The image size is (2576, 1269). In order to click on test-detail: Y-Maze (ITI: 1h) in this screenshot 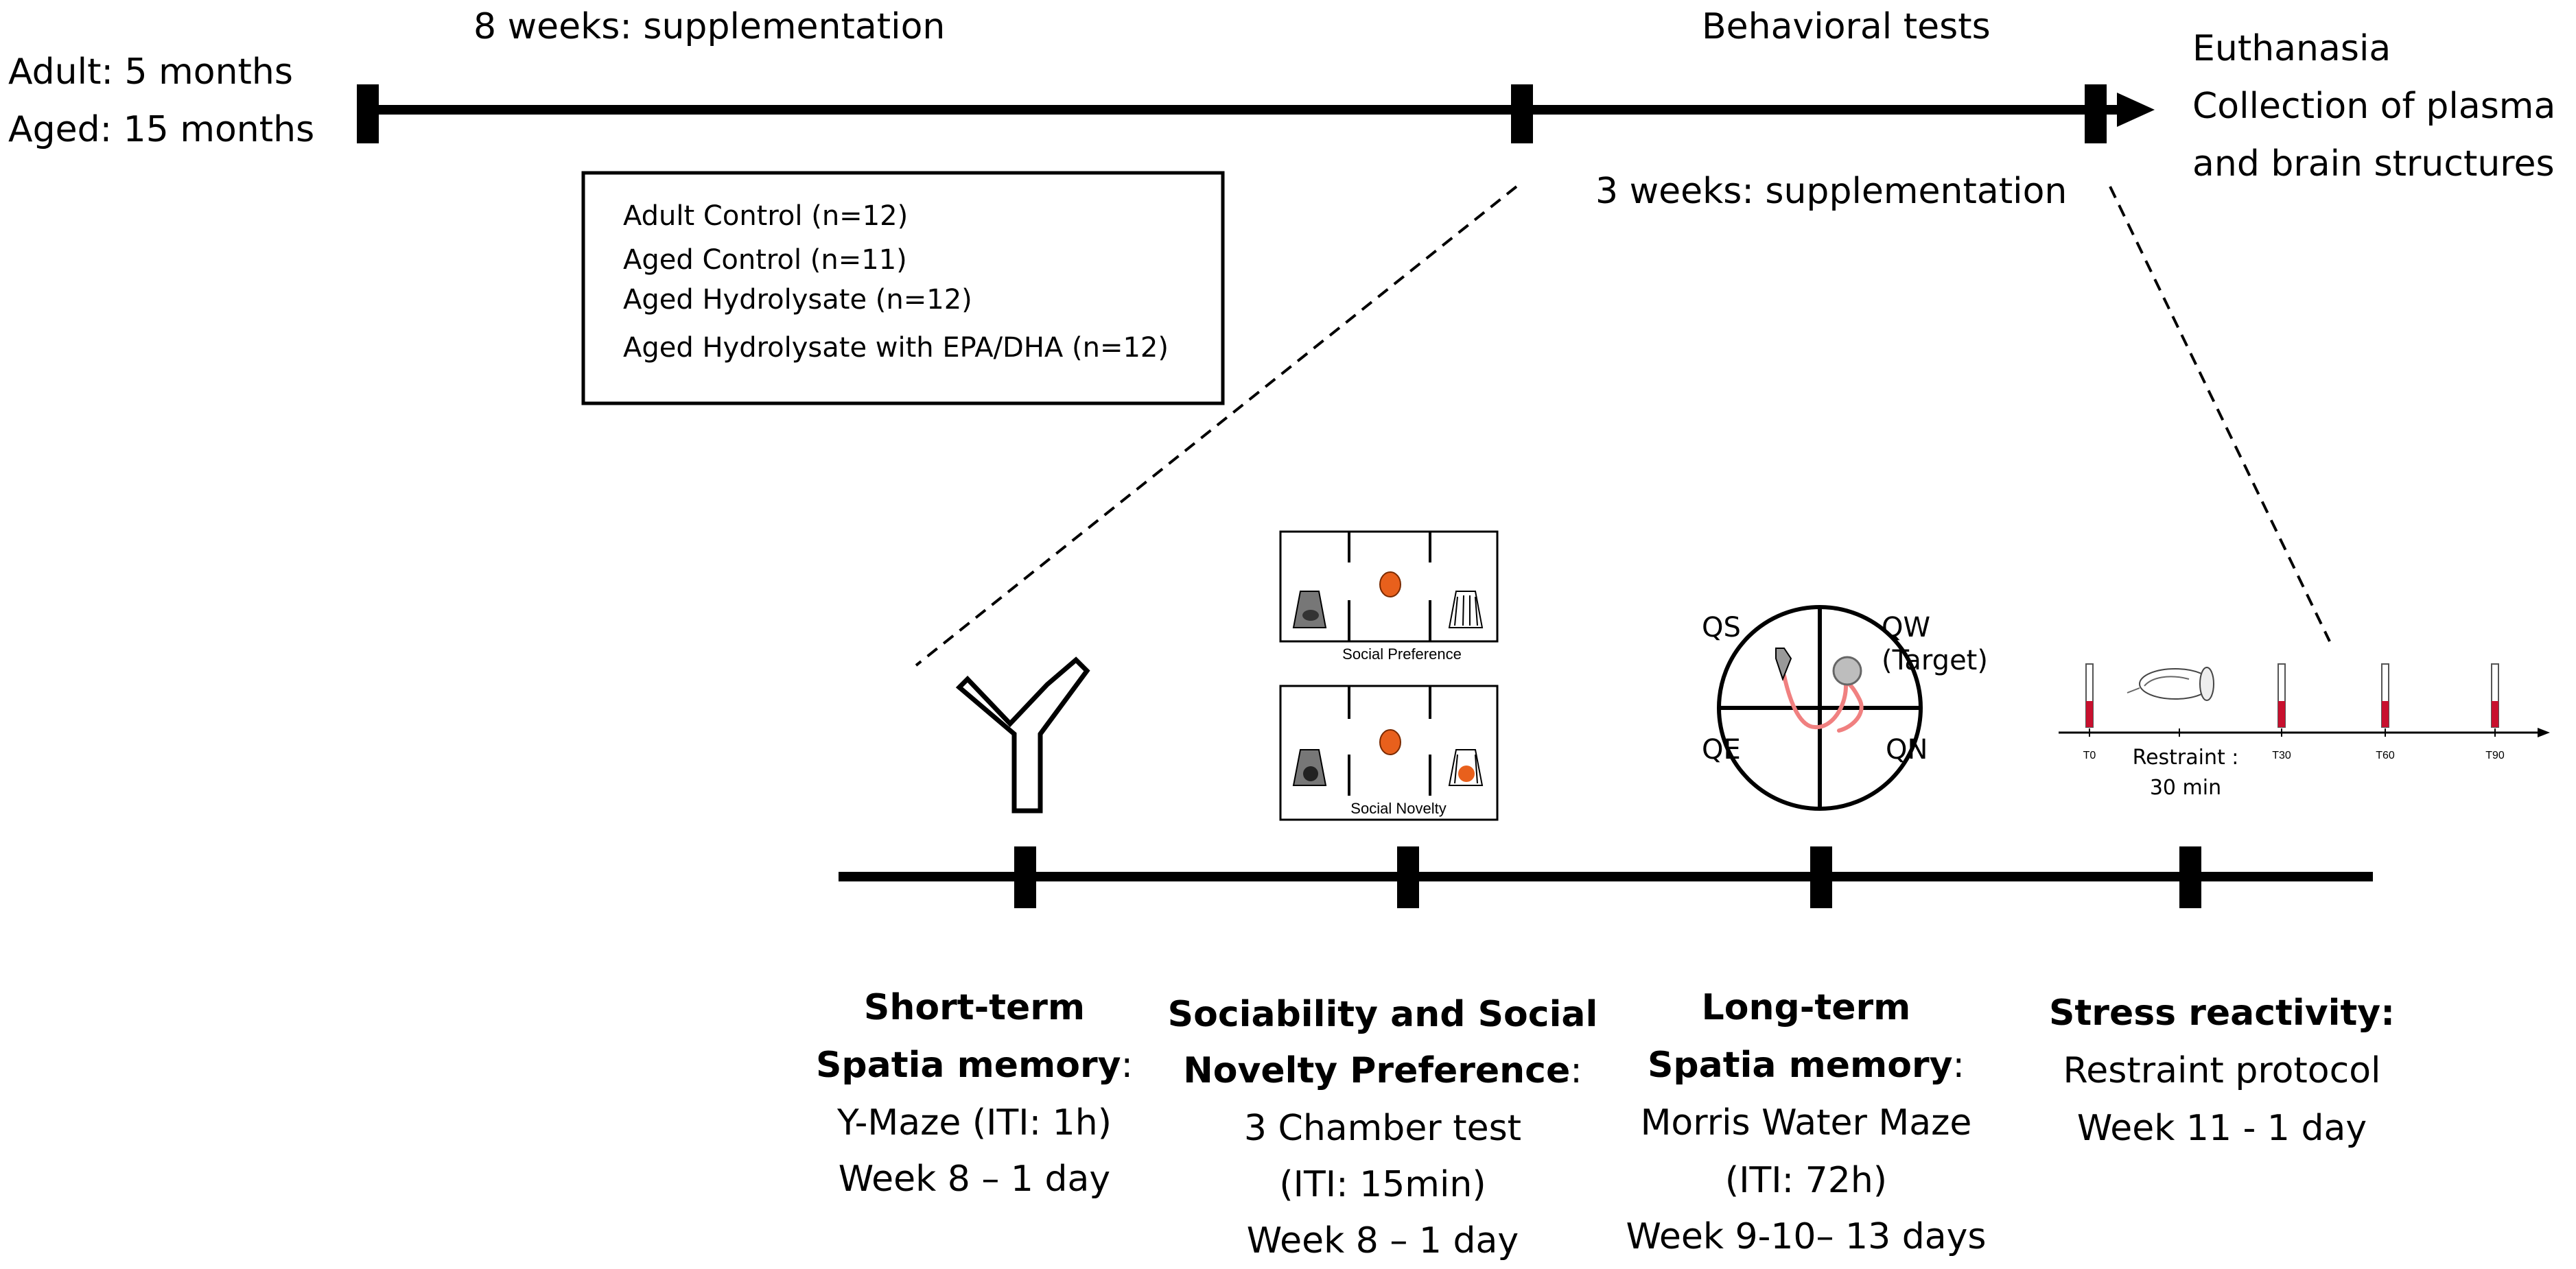, I will do `click(974, 1122)`.